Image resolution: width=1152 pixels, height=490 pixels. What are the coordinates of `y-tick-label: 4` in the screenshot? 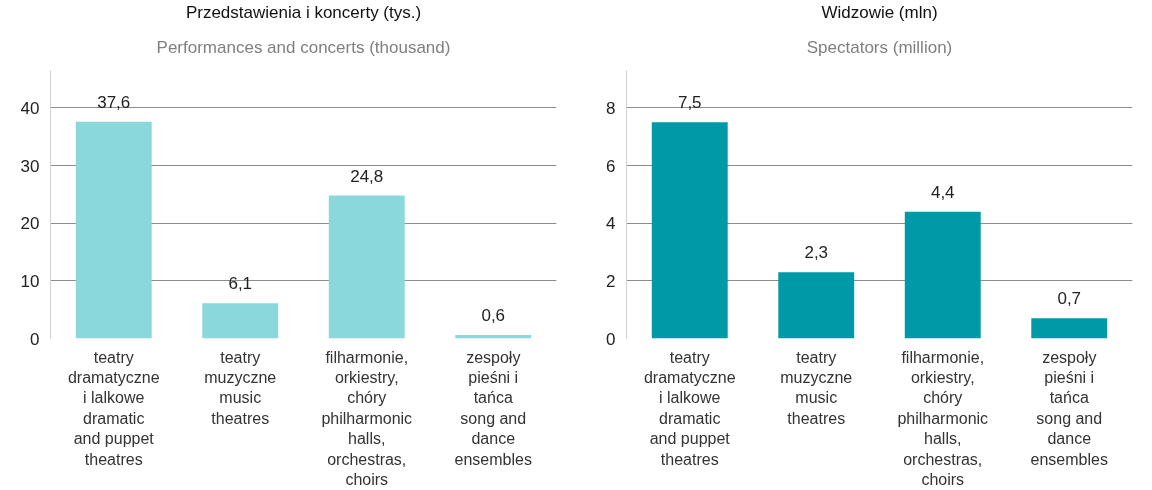 It's located at (611, 224).